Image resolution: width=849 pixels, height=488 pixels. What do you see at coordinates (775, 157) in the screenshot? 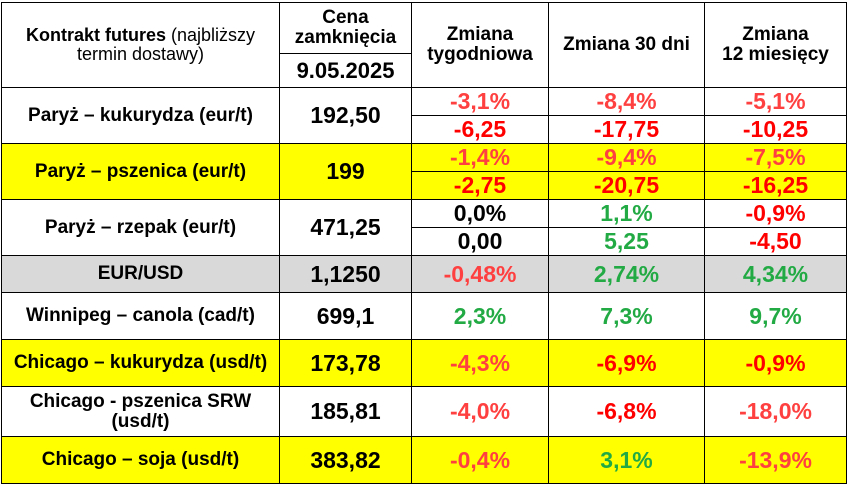
I see `row-12m-pct: -7,5%` at bounding box center [775, 157].